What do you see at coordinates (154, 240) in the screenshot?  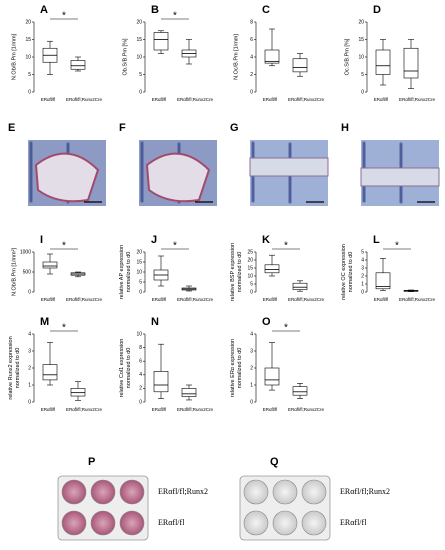 I see `panel-letter: J` at bounding box center [154, 240].